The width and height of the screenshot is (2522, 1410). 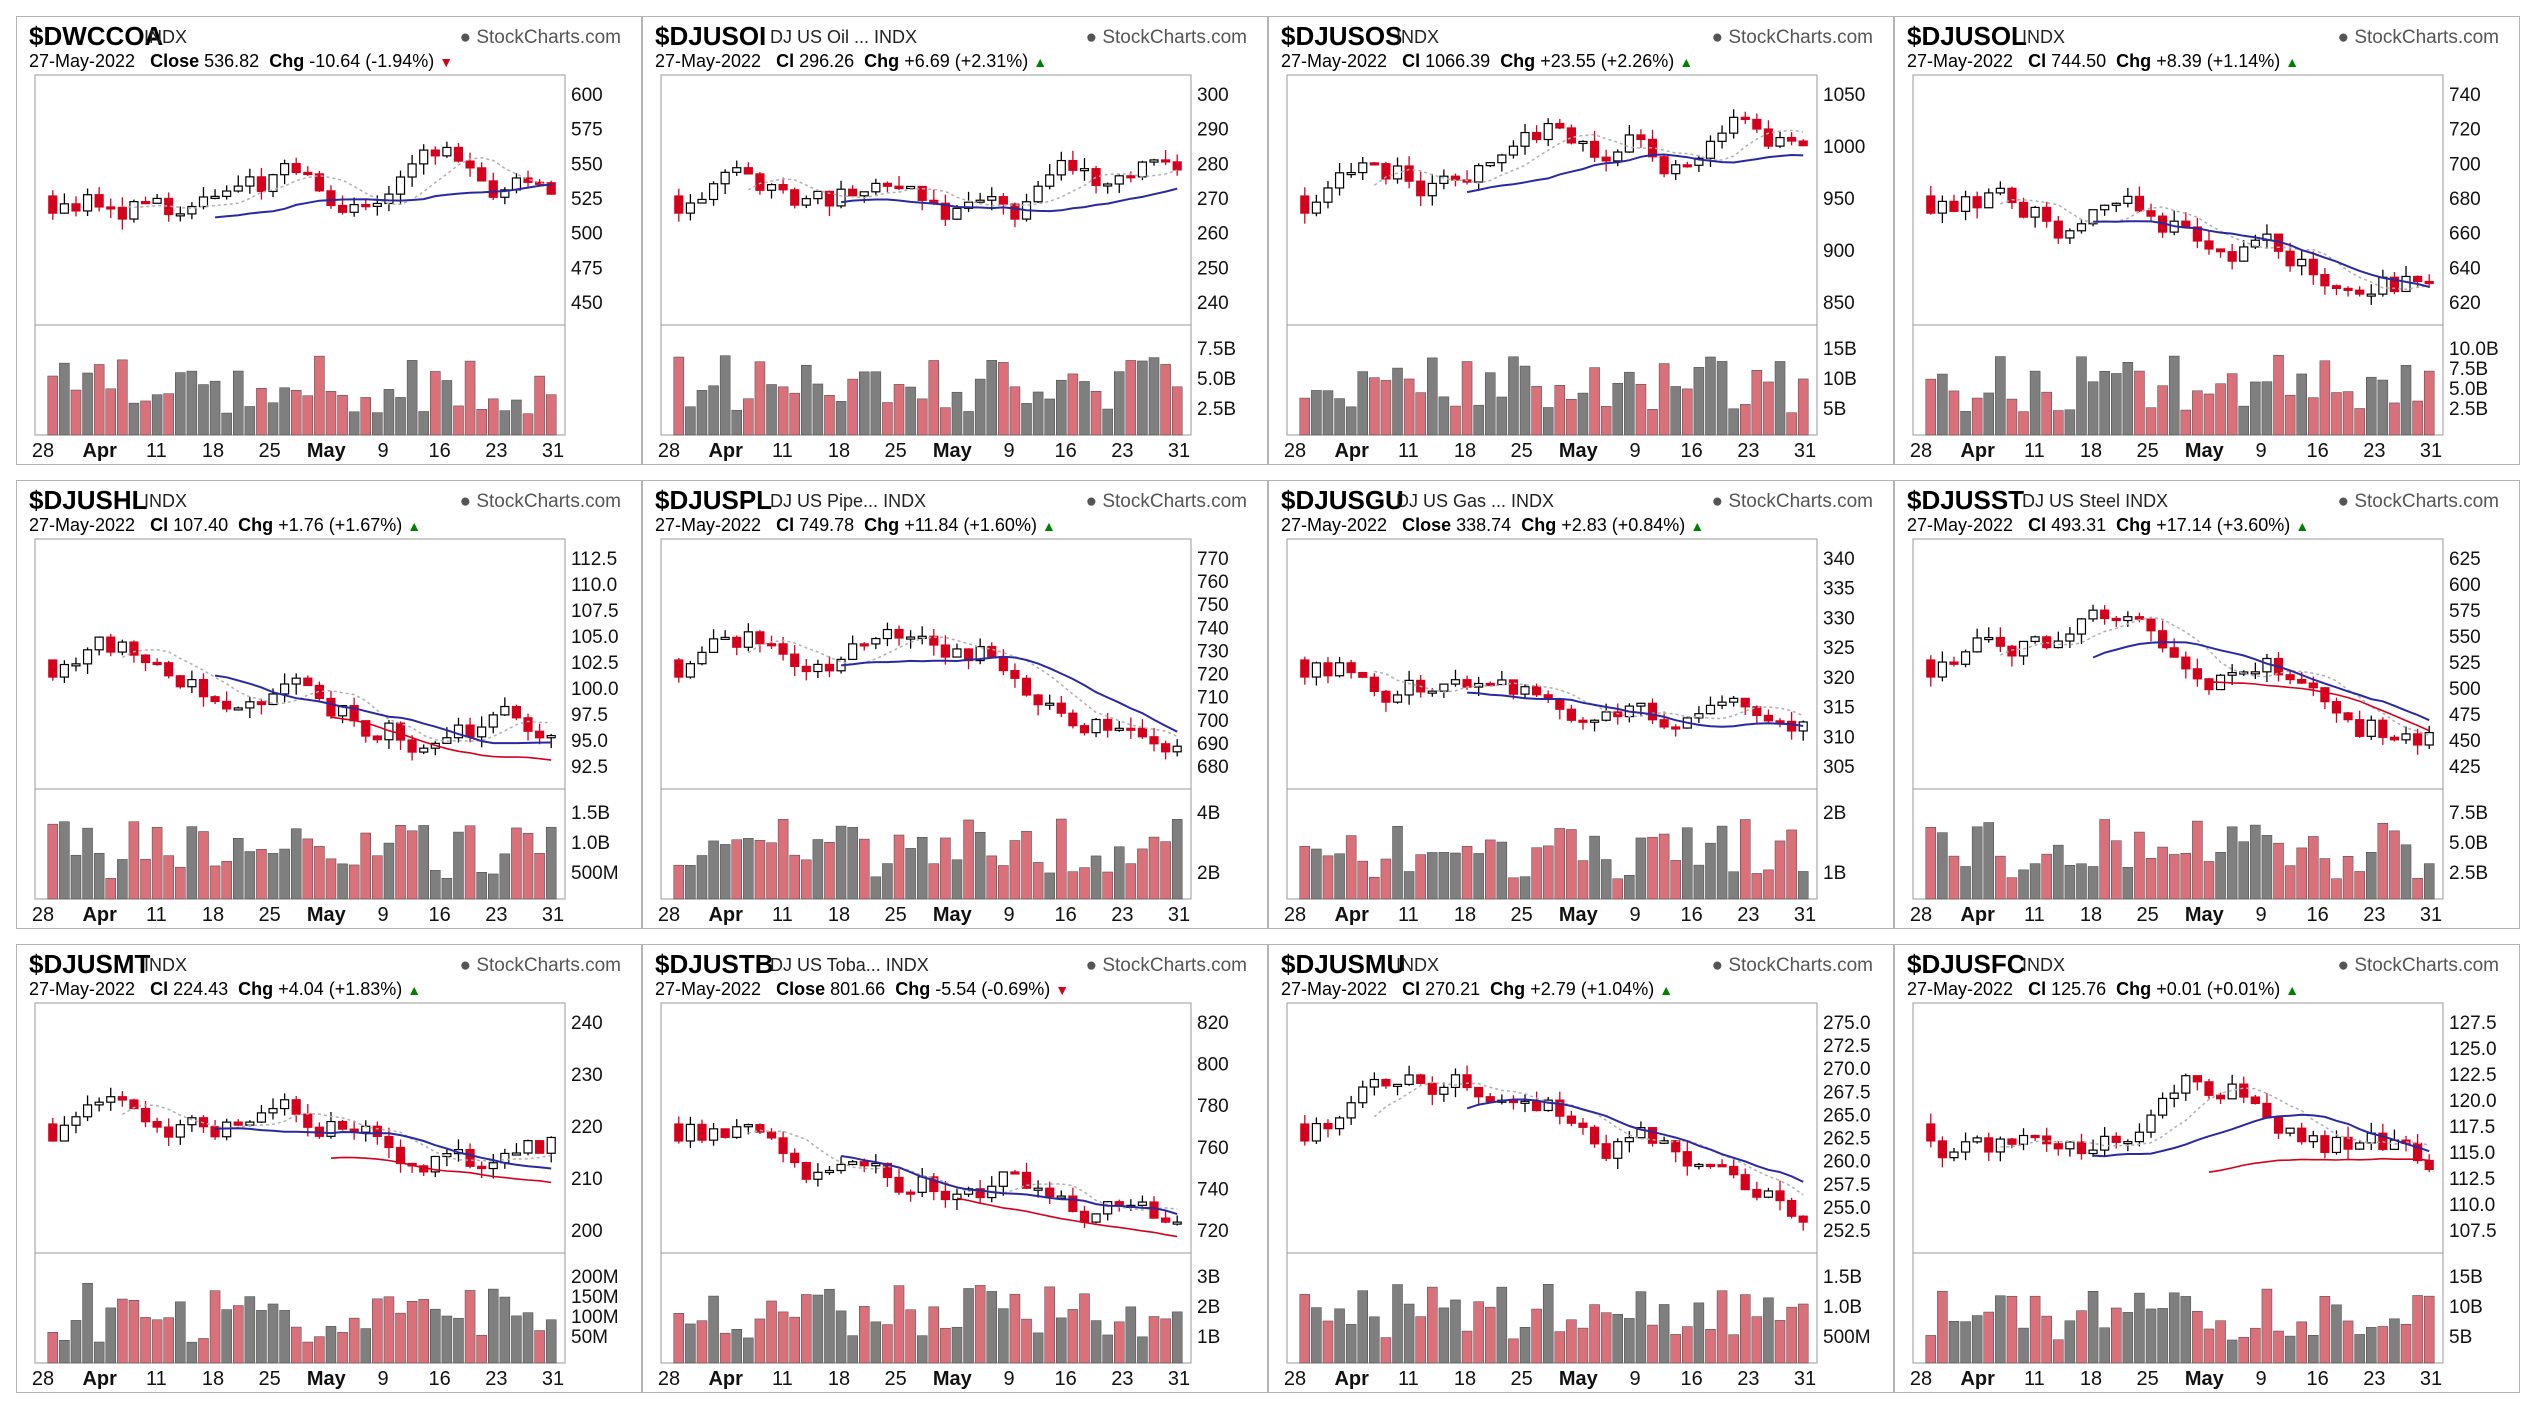 What do you see at coordinates (1091, 965) in the screenshot?
I see `copyright-icon: ●` at bounding box center [1091, 965].